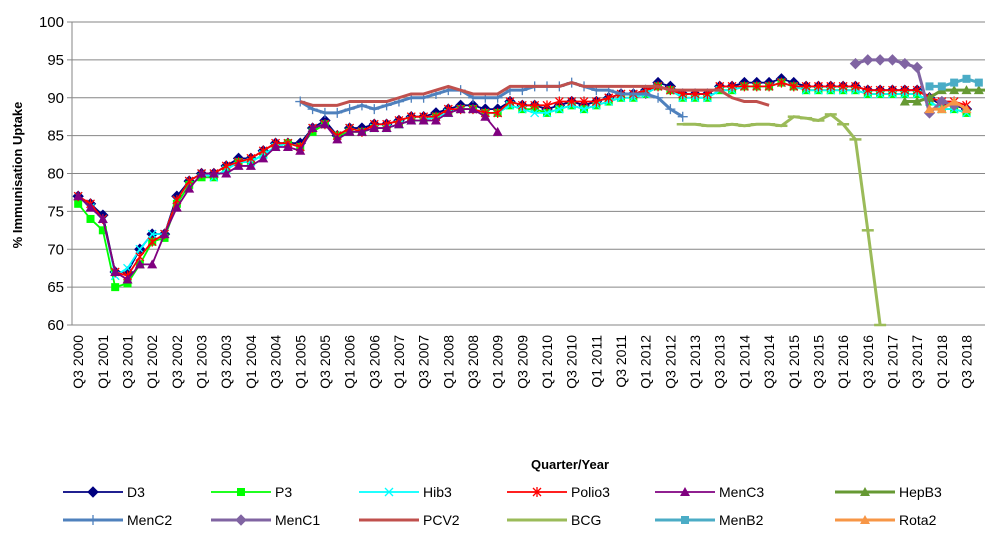 Image resolution: width=985 pixels, height=537 pixels. I want to click on x-tick-label: Q1 2002, so click(152, 362).